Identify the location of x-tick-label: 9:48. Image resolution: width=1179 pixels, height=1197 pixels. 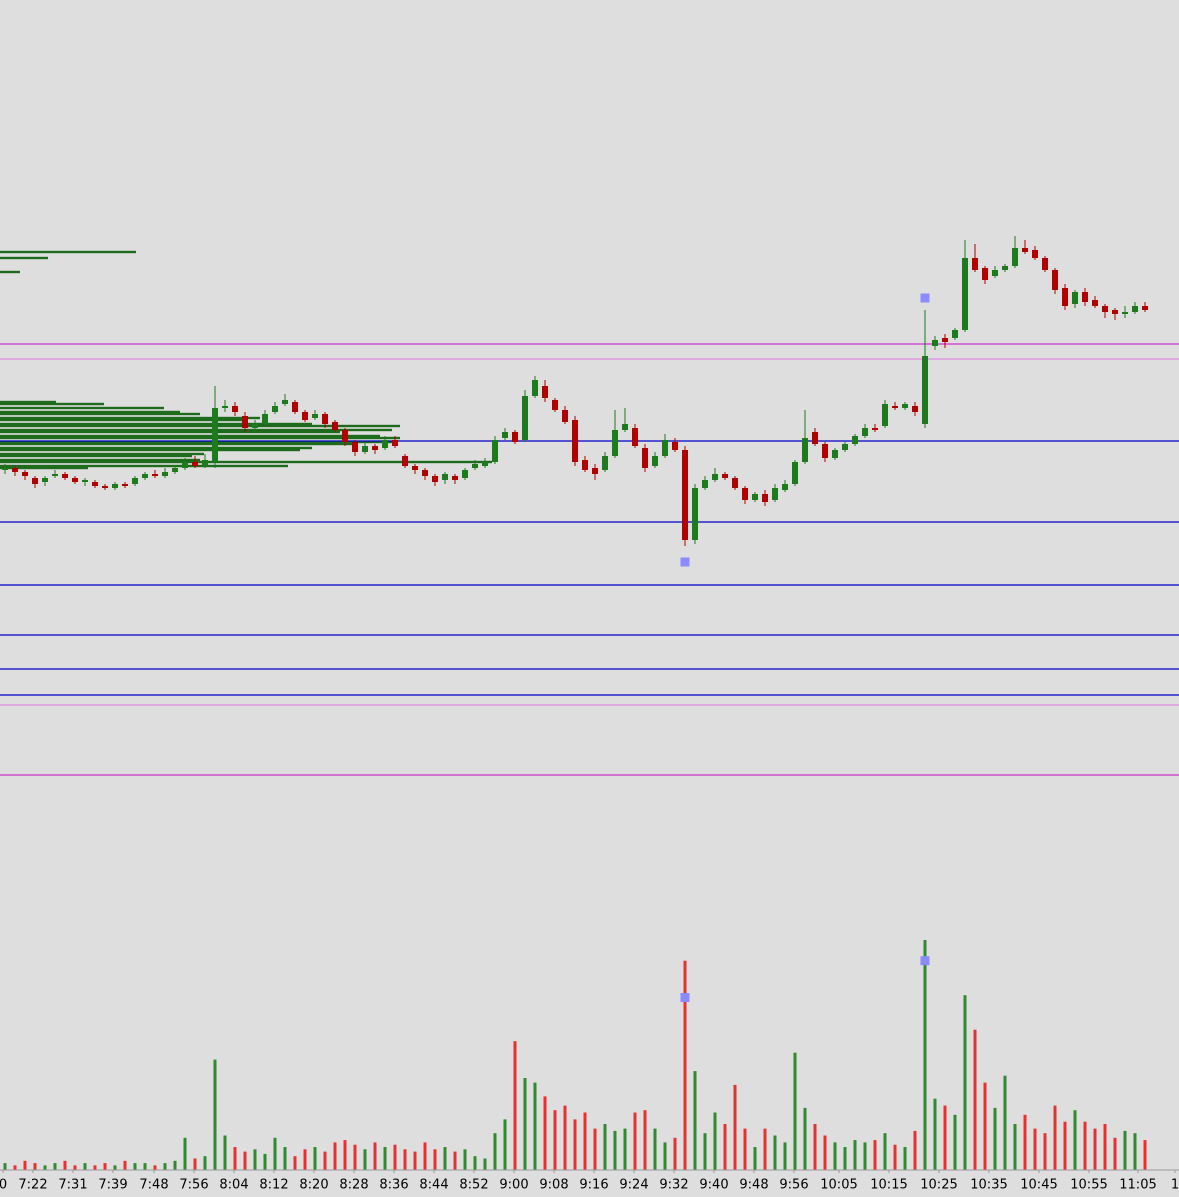
(753, 1185).